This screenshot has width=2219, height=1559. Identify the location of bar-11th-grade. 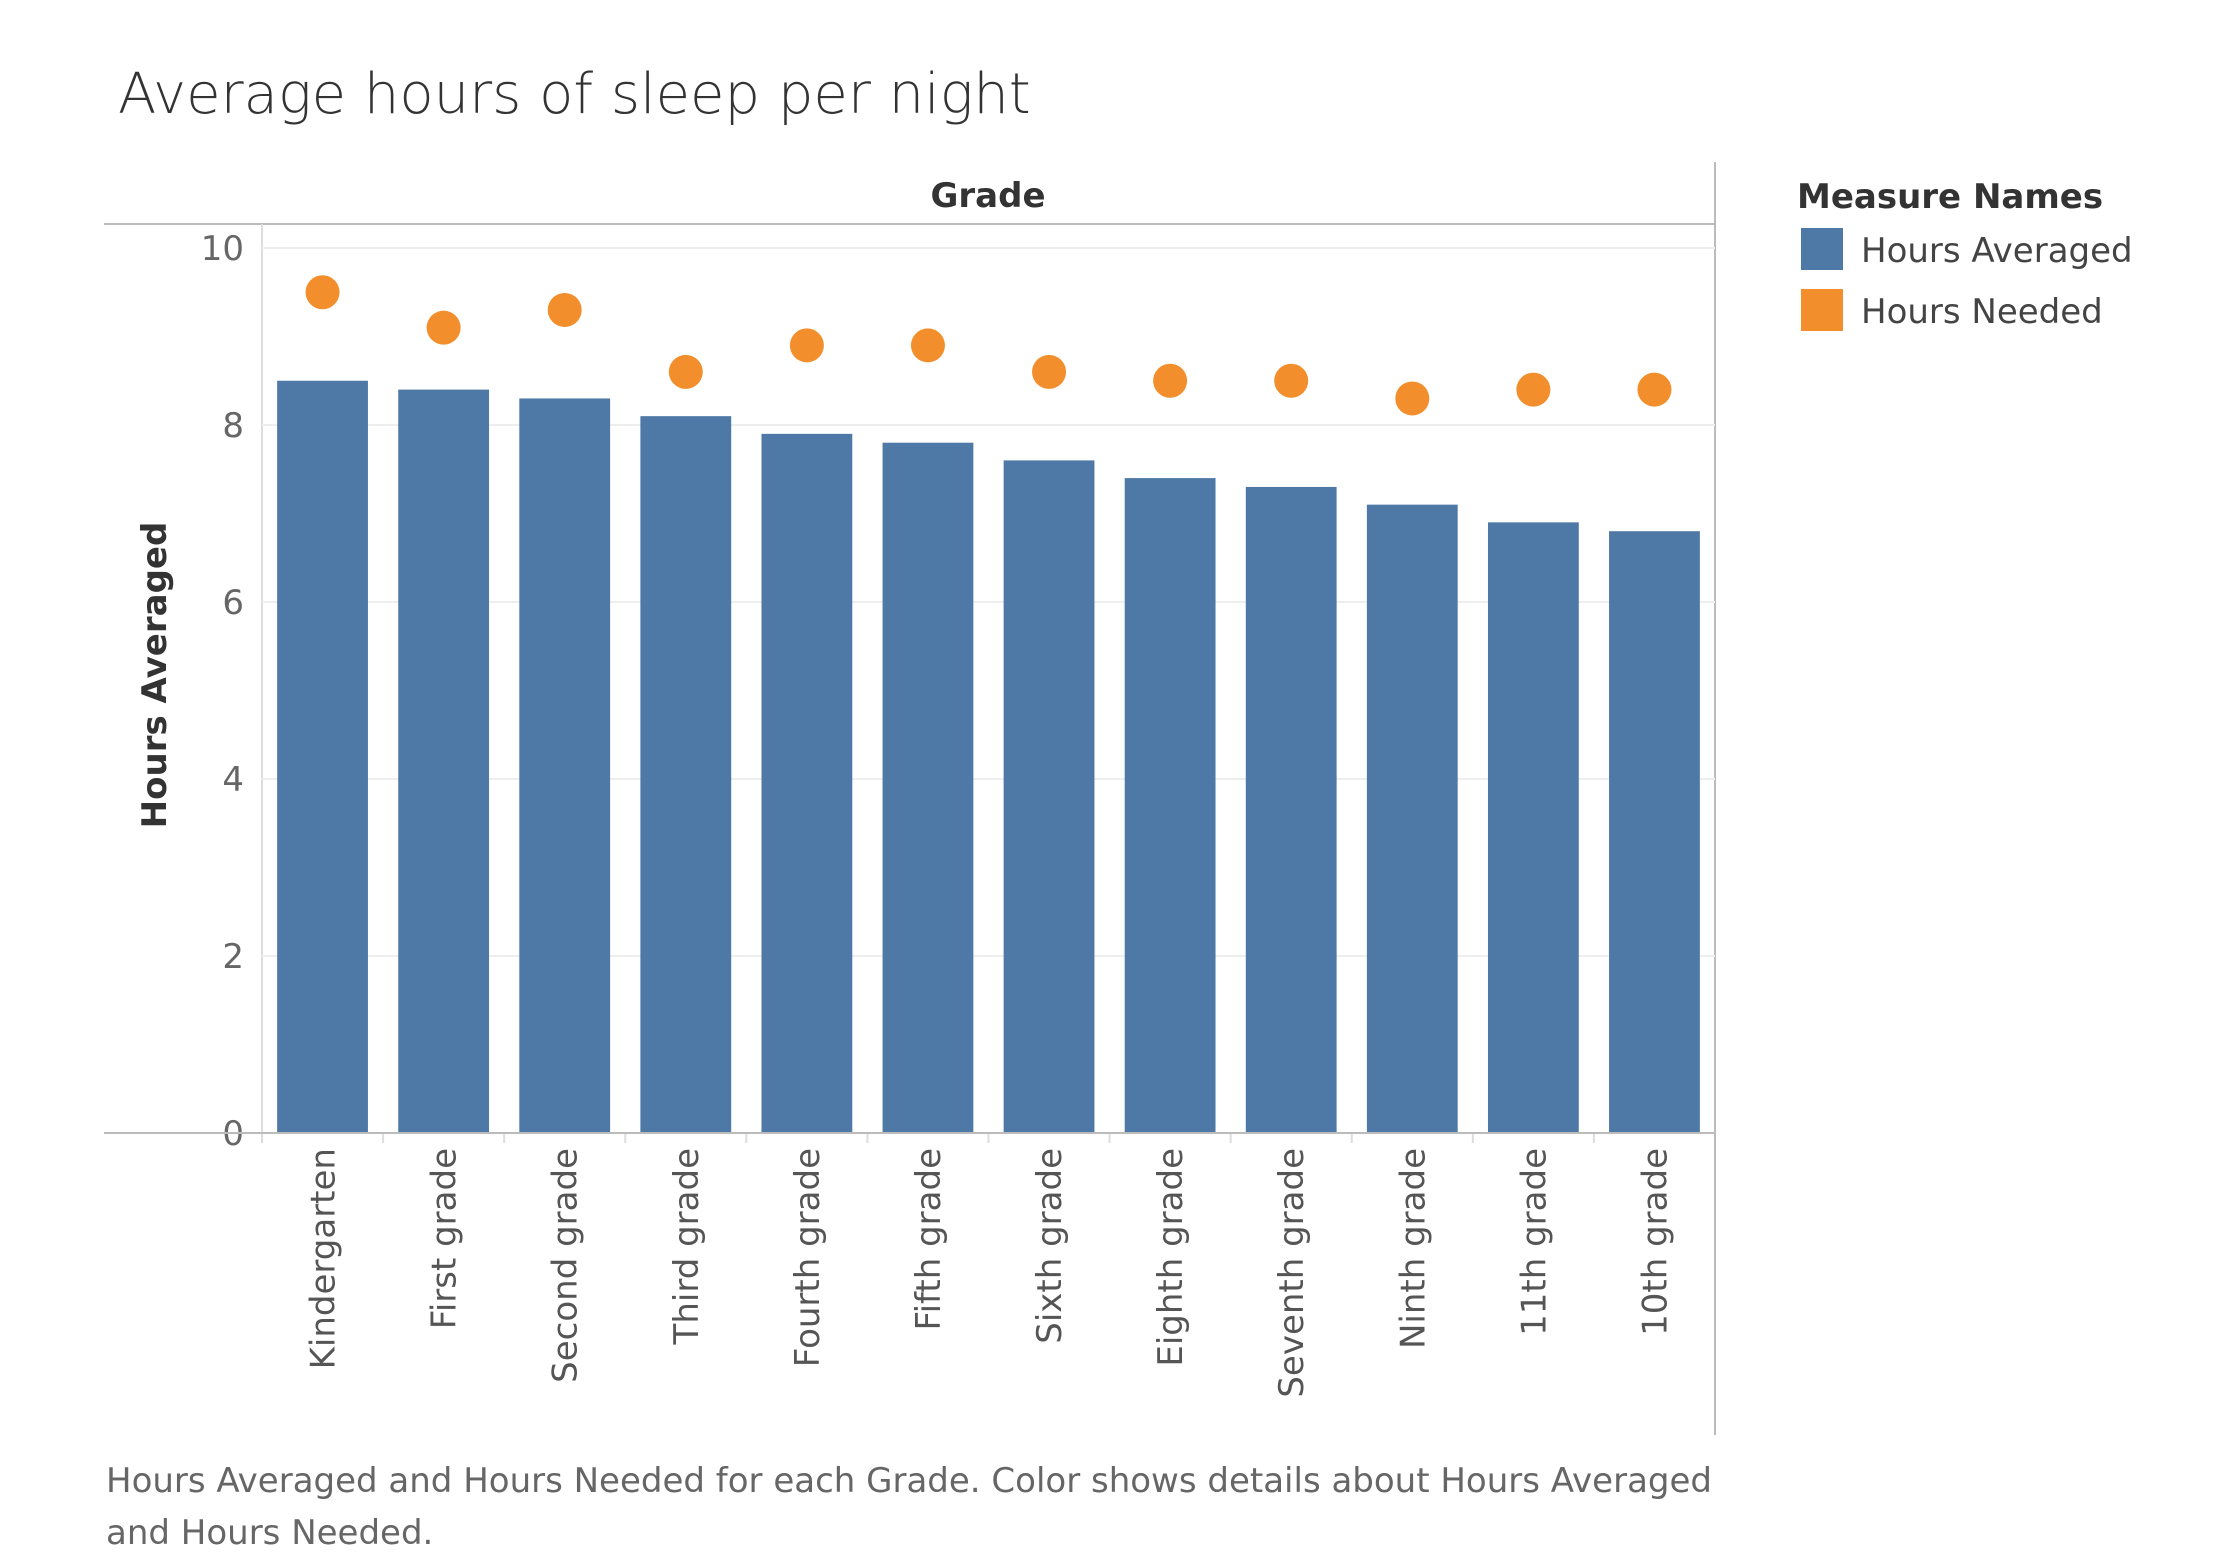
(1533, 827).